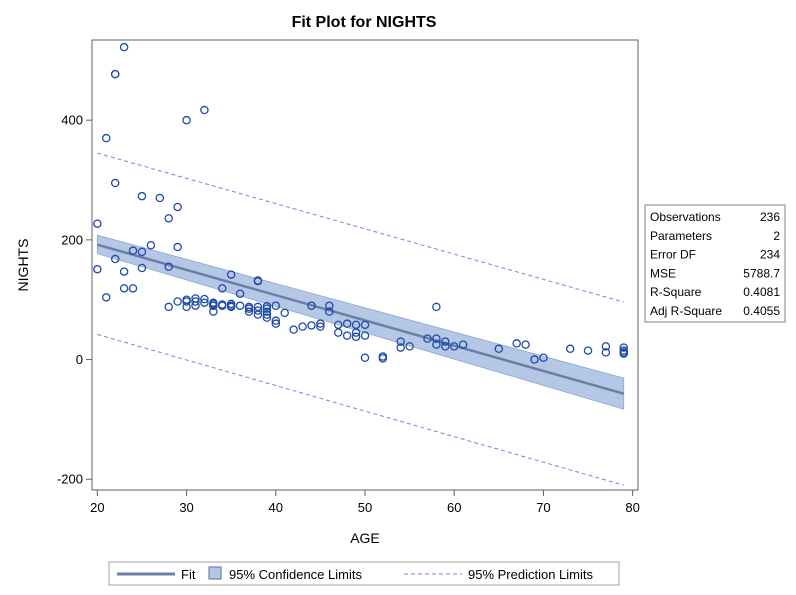 The image size is (796, 595). I want to click on x-axis: 20 30 40 50 60 70 80, so click(365, 502).